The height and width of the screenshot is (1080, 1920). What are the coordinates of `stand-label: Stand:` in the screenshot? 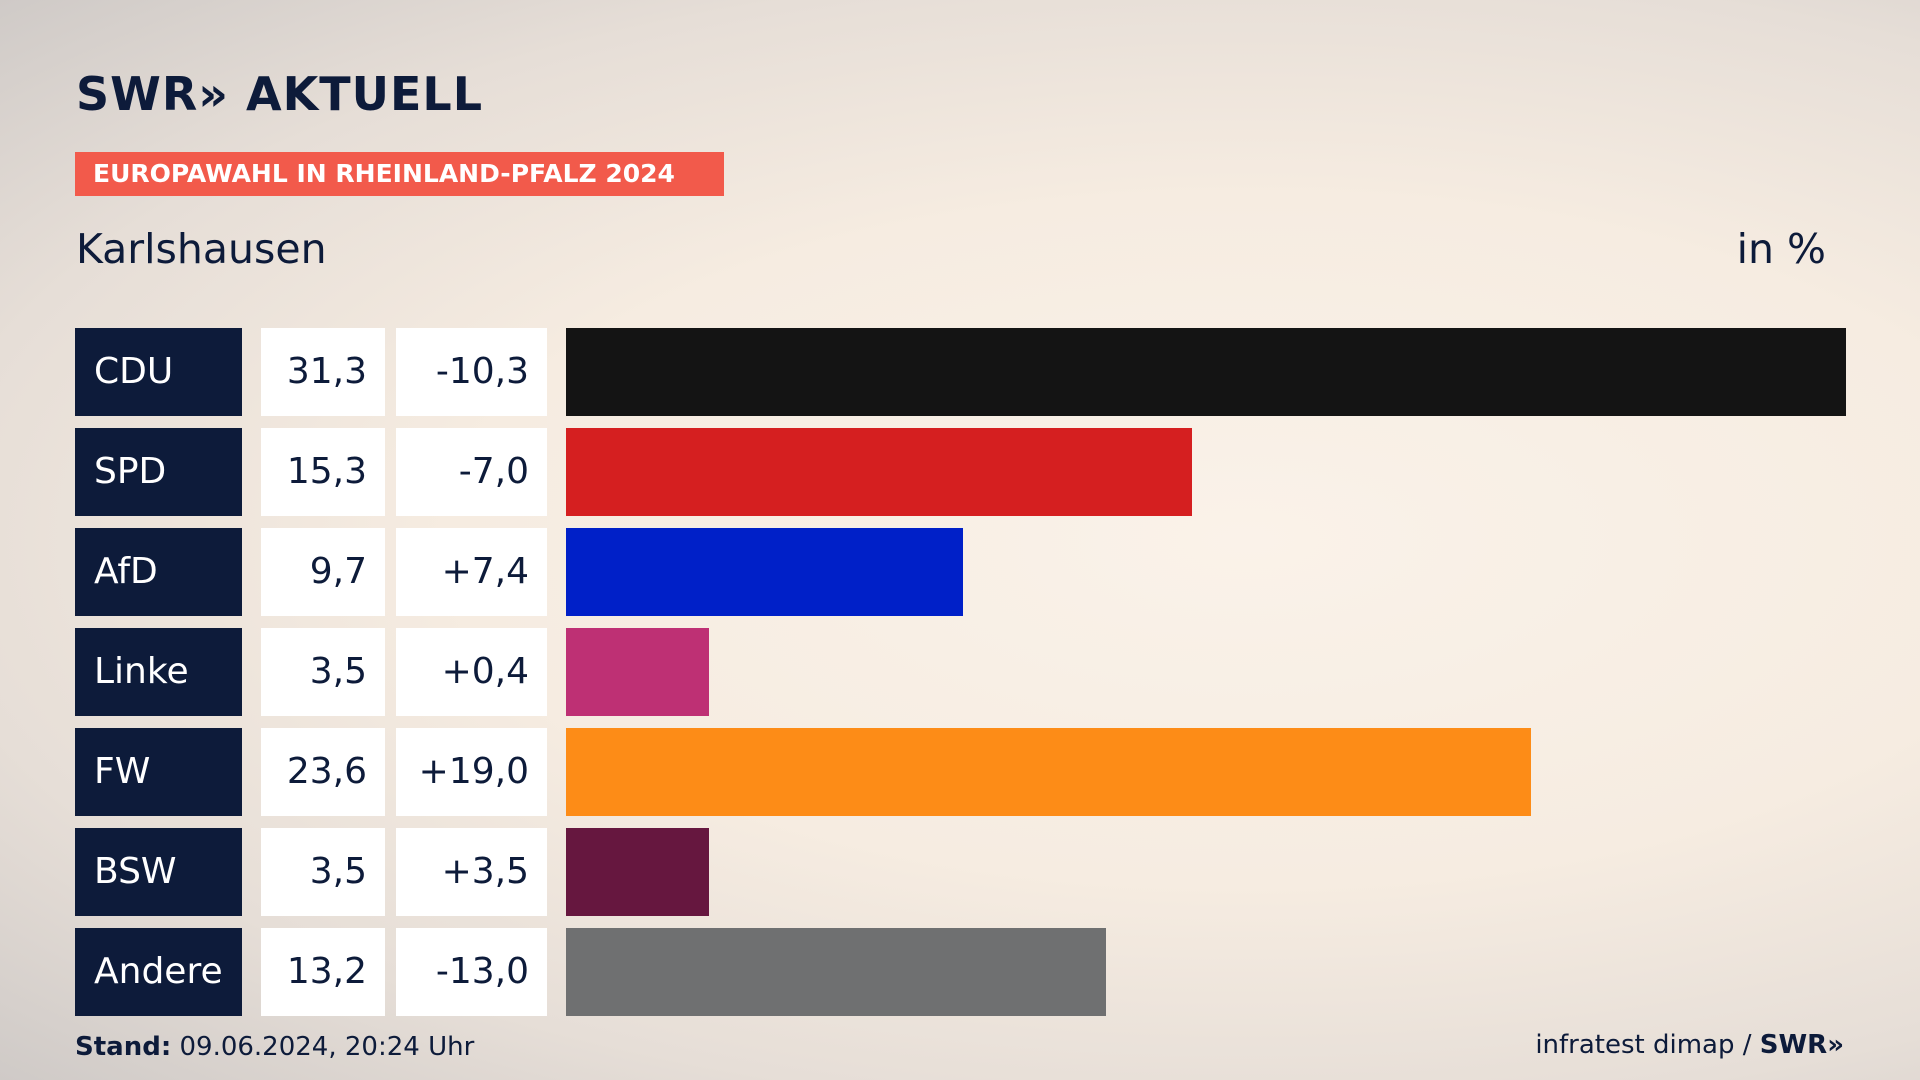 It's located at (123, 1047).